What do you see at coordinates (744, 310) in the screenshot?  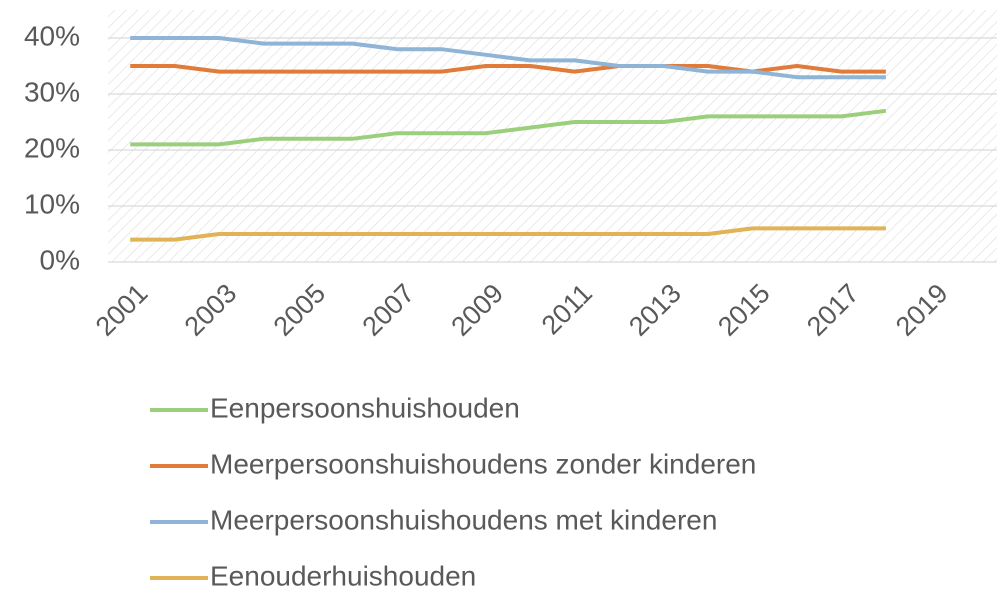 I see `x-tick-label: 2015` at bounding box center [744, 310].